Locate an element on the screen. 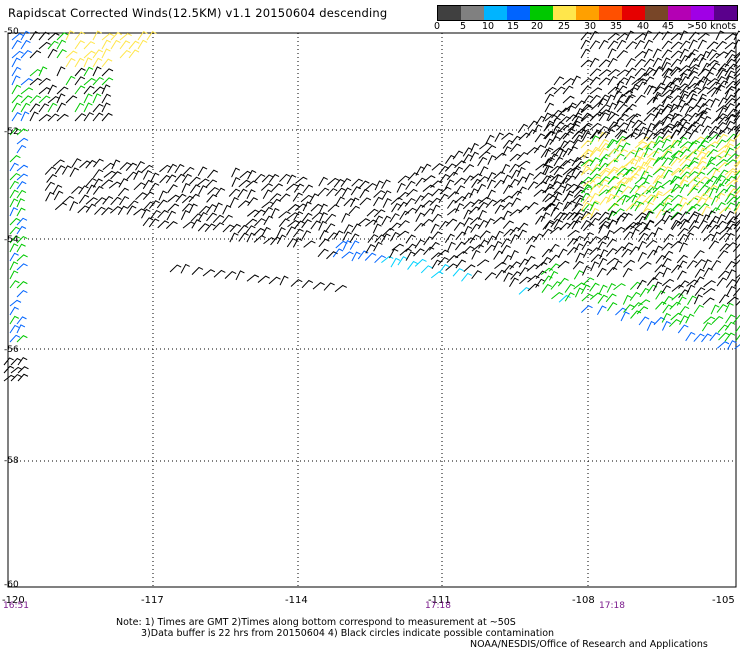  wind-speed-legend is located at coordinates (587, 13).